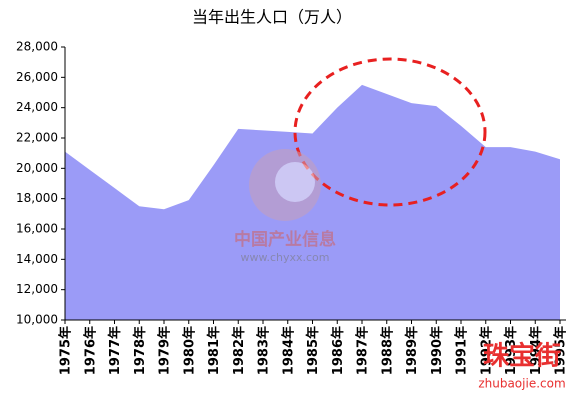  What do you see at coordinates (284, 257) in the screenshot?
I see `watermark-text: www.chyxx.com` at bounding box center [284, 257].